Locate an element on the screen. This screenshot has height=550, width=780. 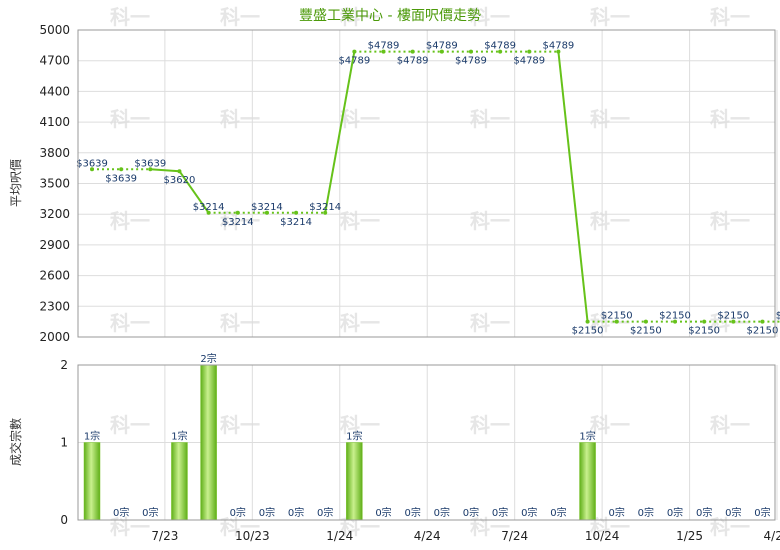
x-tick-label: 10/23 is located at coordinates (252, 536).